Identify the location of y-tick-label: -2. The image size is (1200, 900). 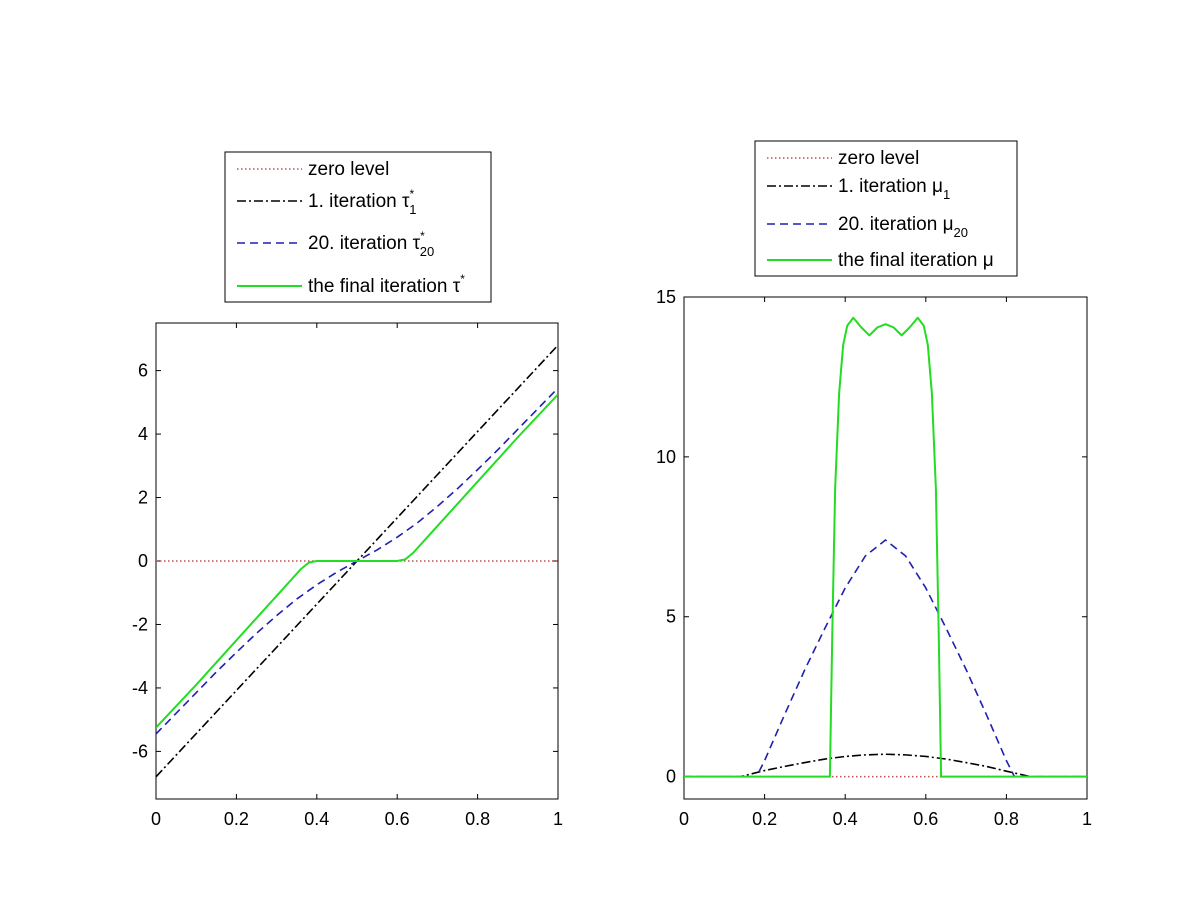
(140, 624).